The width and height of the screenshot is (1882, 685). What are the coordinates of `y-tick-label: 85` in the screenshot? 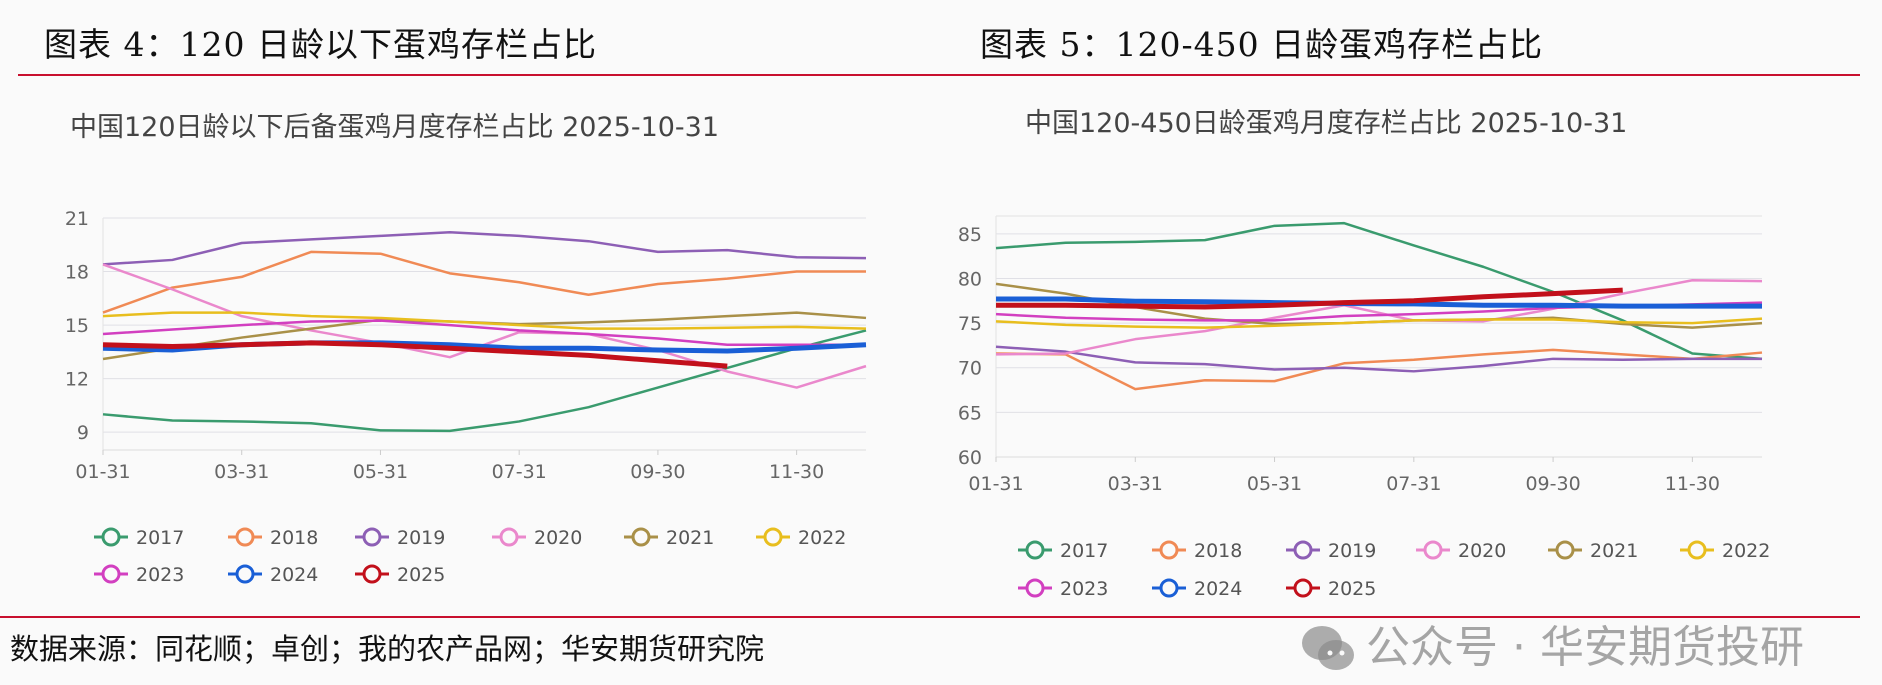 It's located at (970, 235).